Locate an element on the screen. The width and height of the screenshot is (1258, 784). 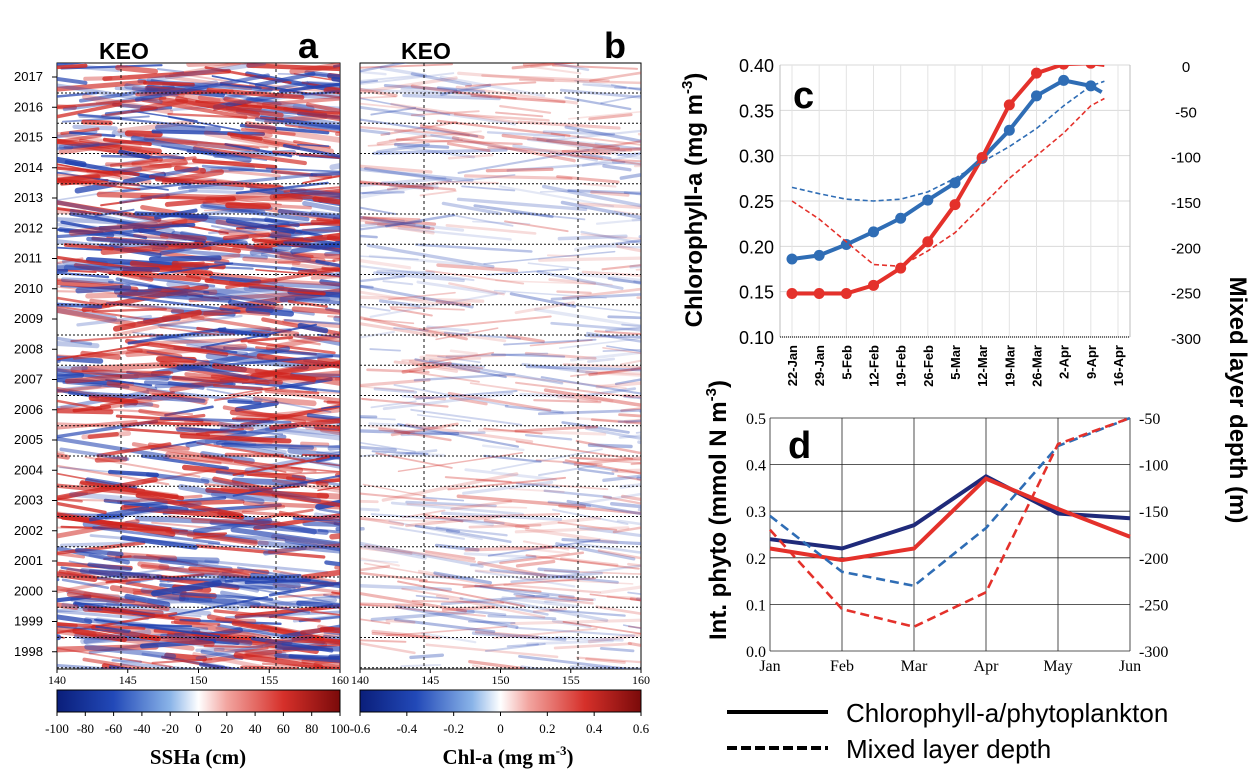
year-tick-label: 2010 is located at coordinates (28, 288).